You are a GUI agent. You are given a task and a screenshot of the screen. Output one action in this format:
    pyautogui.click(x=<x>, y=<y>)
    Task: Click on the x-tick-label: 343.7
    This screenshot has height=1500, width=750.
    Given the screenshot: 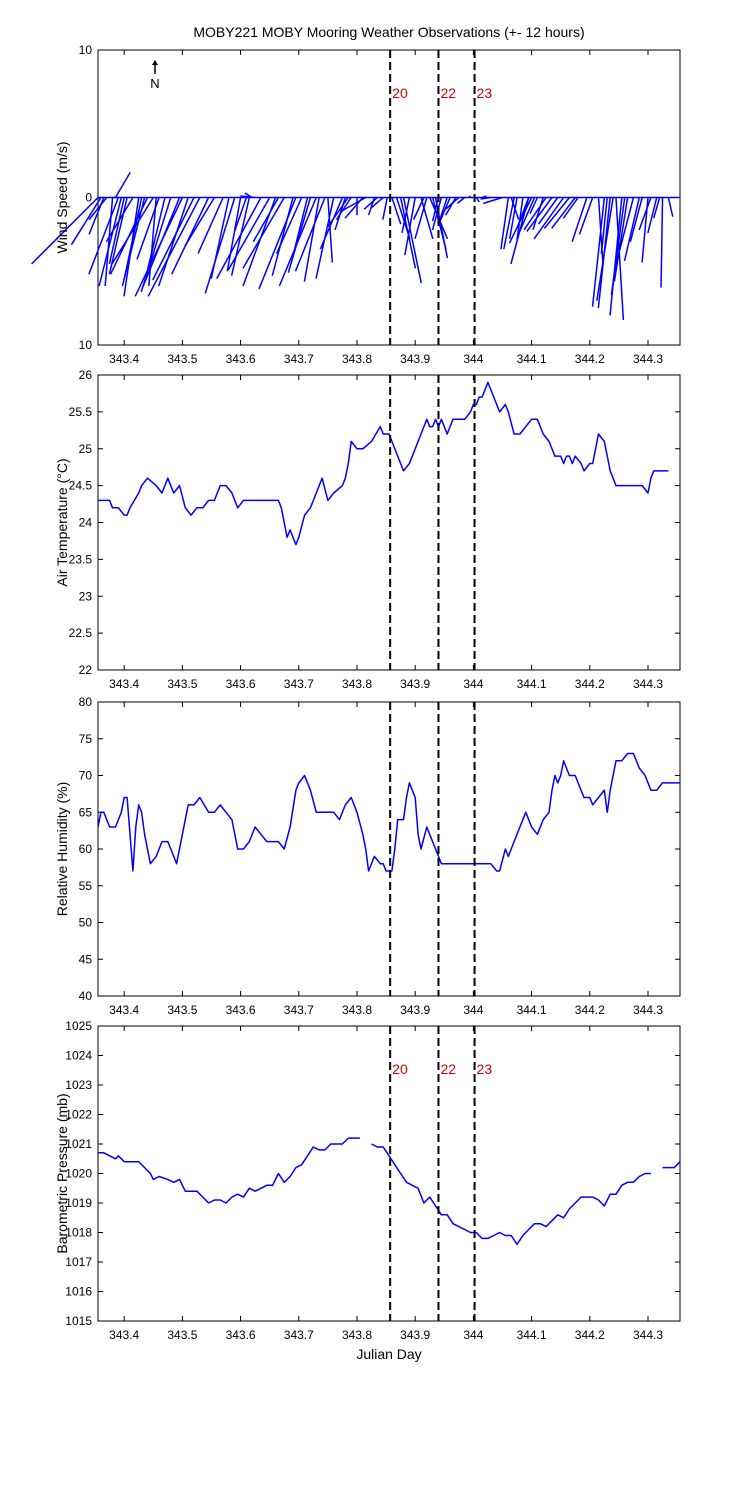 What is the action you would take?
    pyautogui.click(x=299, y=359)
    